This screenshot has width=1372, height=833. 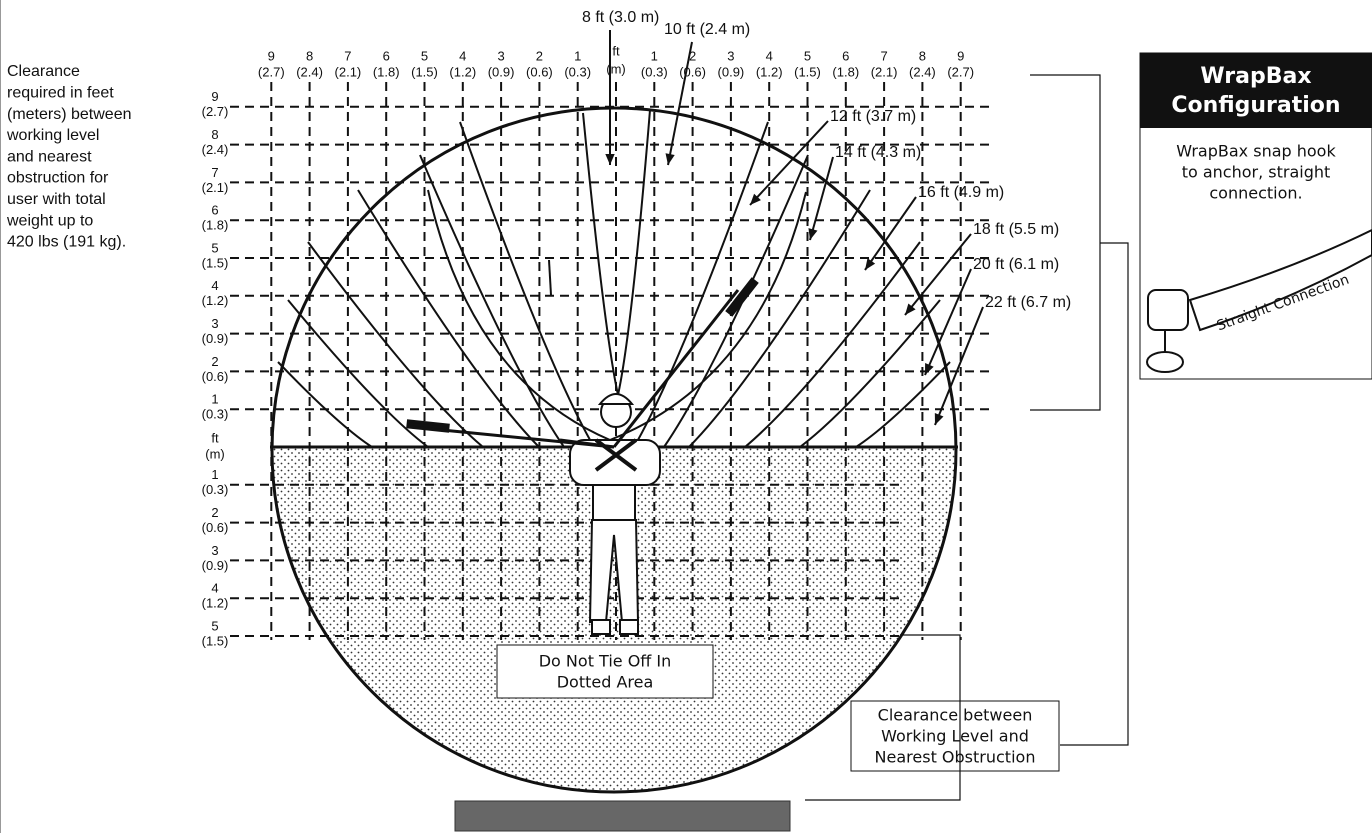 What do you see at coordinates (955, 715) in the screenshot?
I see `clearance-text: Clearance between` at bounding box center [955, 715].